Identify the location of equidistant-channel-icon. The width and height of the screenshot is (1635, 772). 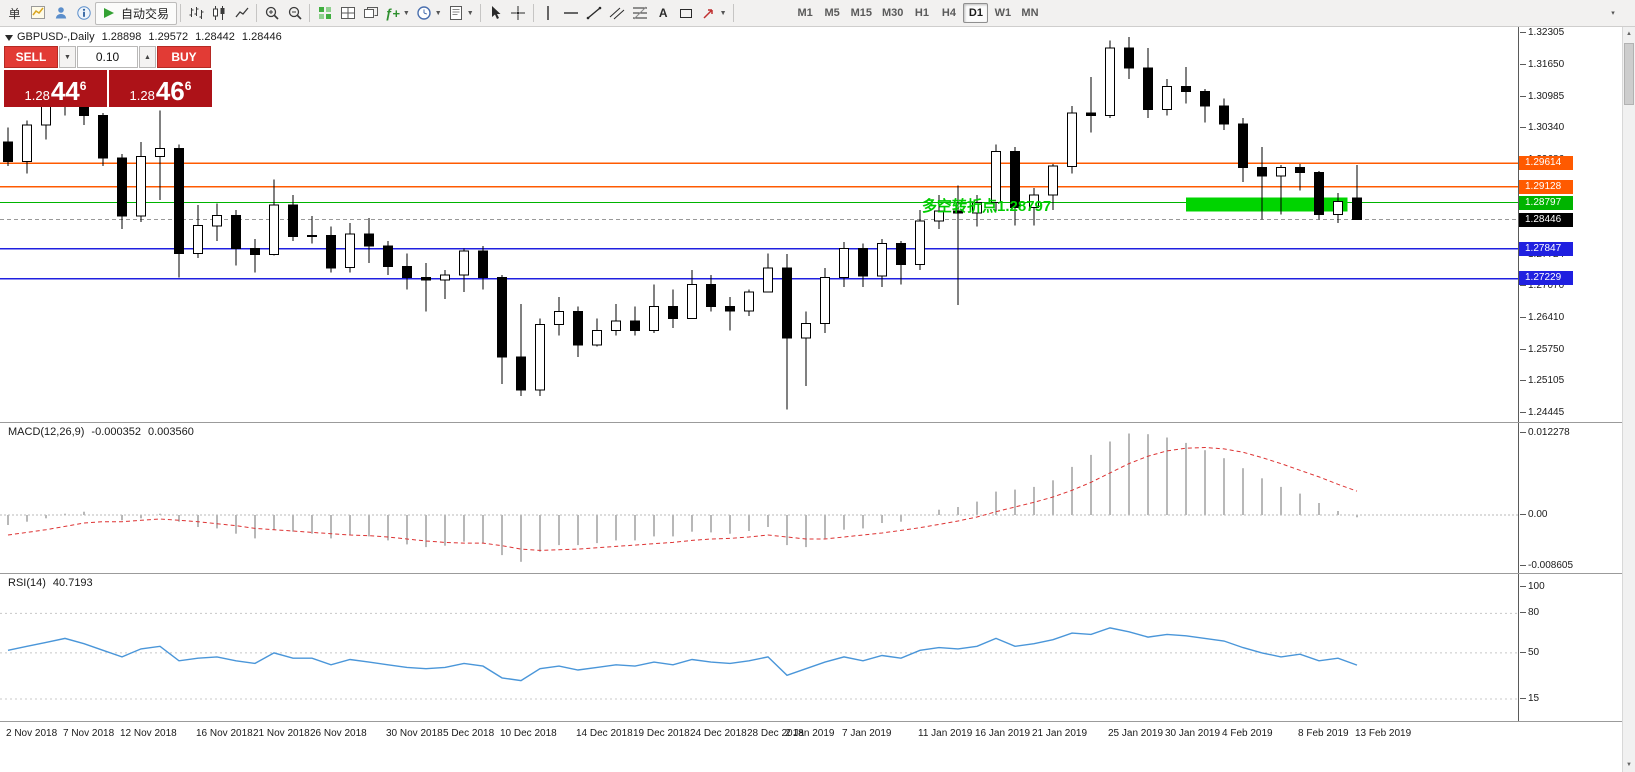
(617, 13).